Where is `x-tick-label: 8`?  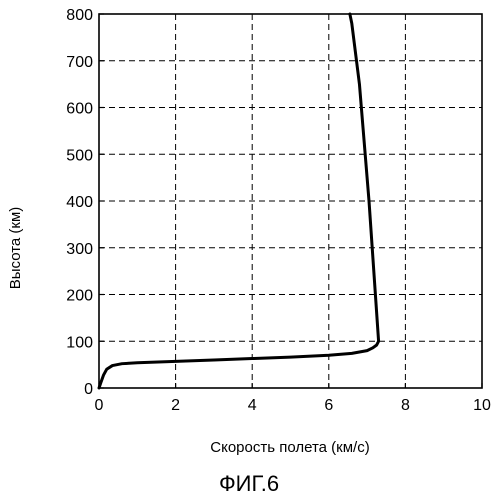 x-tick-label: 8 is located at coordinates (405, 405).